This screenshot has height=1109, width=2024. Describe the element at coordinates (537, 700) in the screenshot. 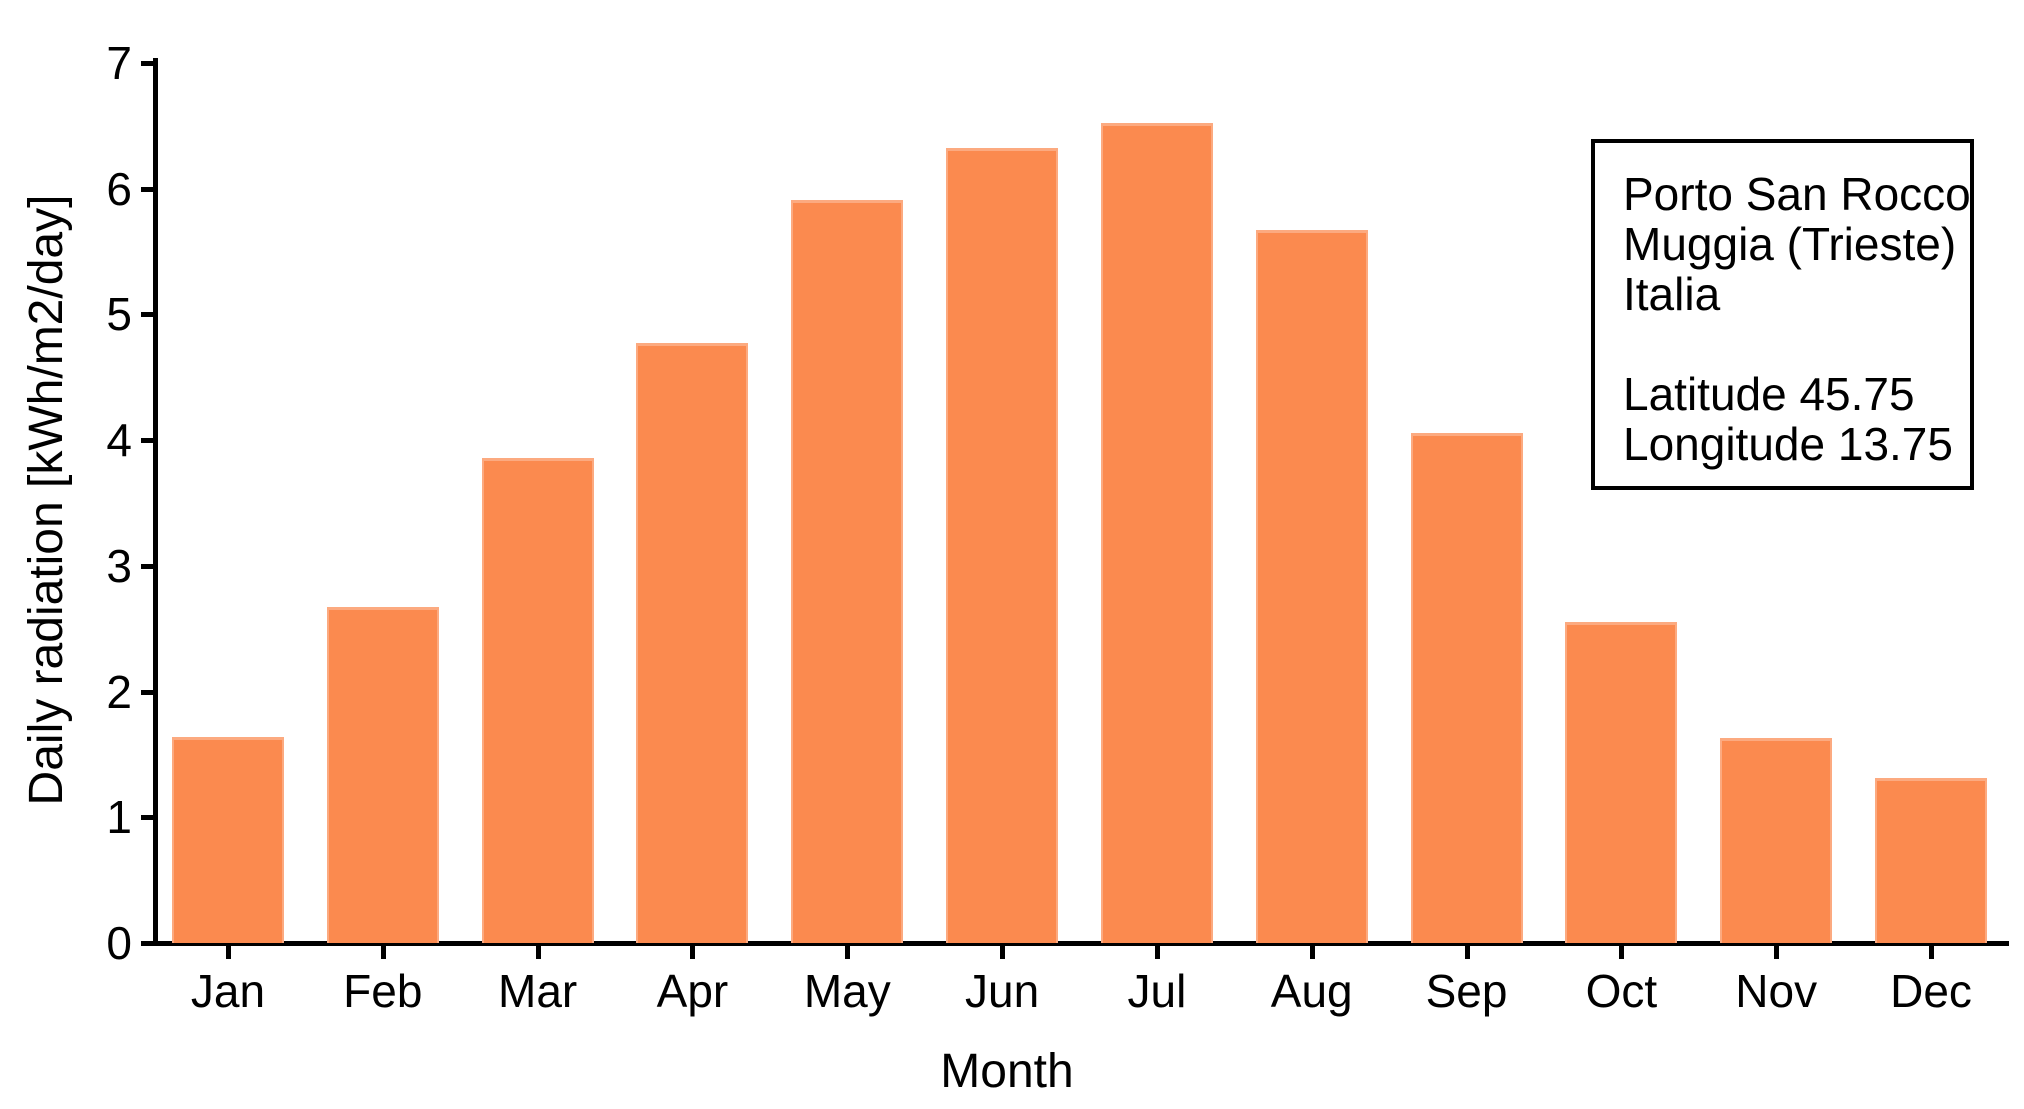

I see `bar-mar` at that location.